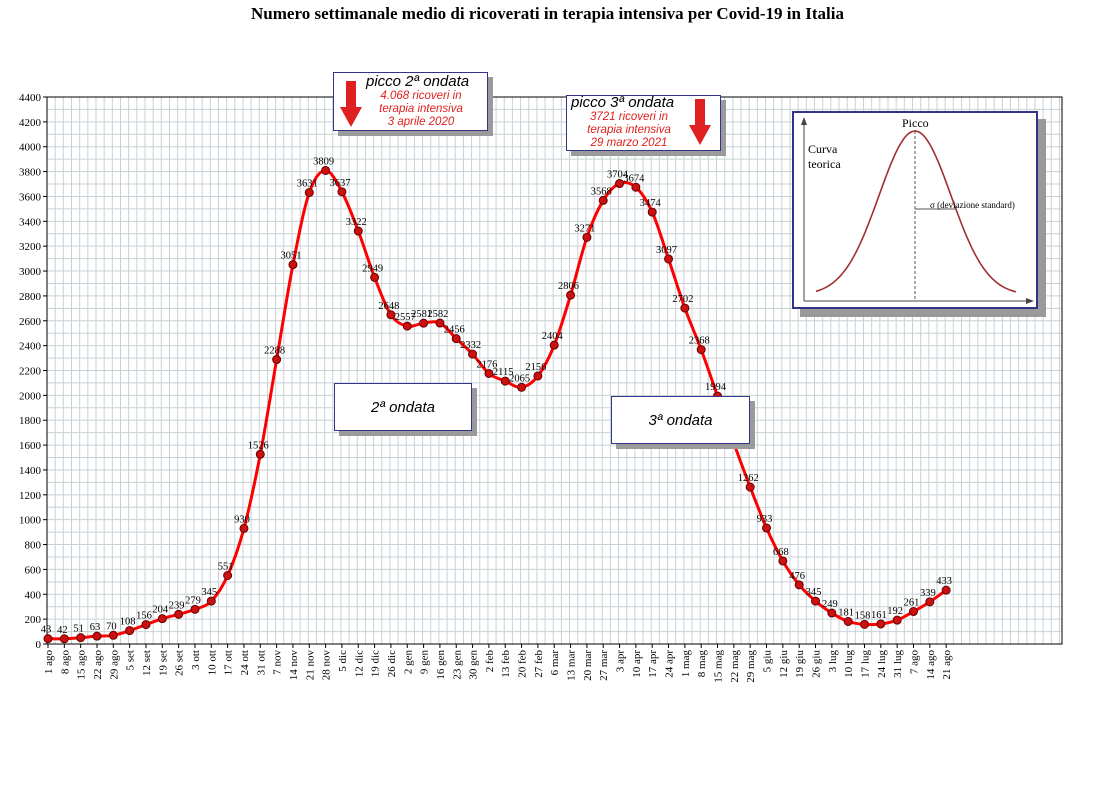 Image resolution: width=1095 pixels, height=805 pixels. Describe the element at coordinates (751, 666) in the screenshot. I see `x-tick-label: 29 mag` at that location.